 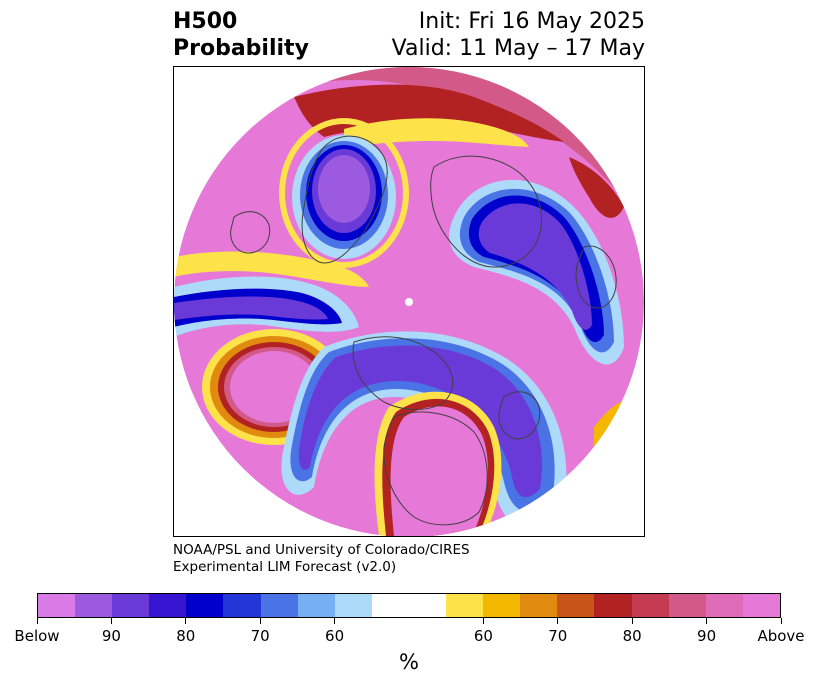 What do you see at coordinates (781, 636) in the screenshot?
I see `colorbar-tick-label: Above` at bounding box center [781, 636].